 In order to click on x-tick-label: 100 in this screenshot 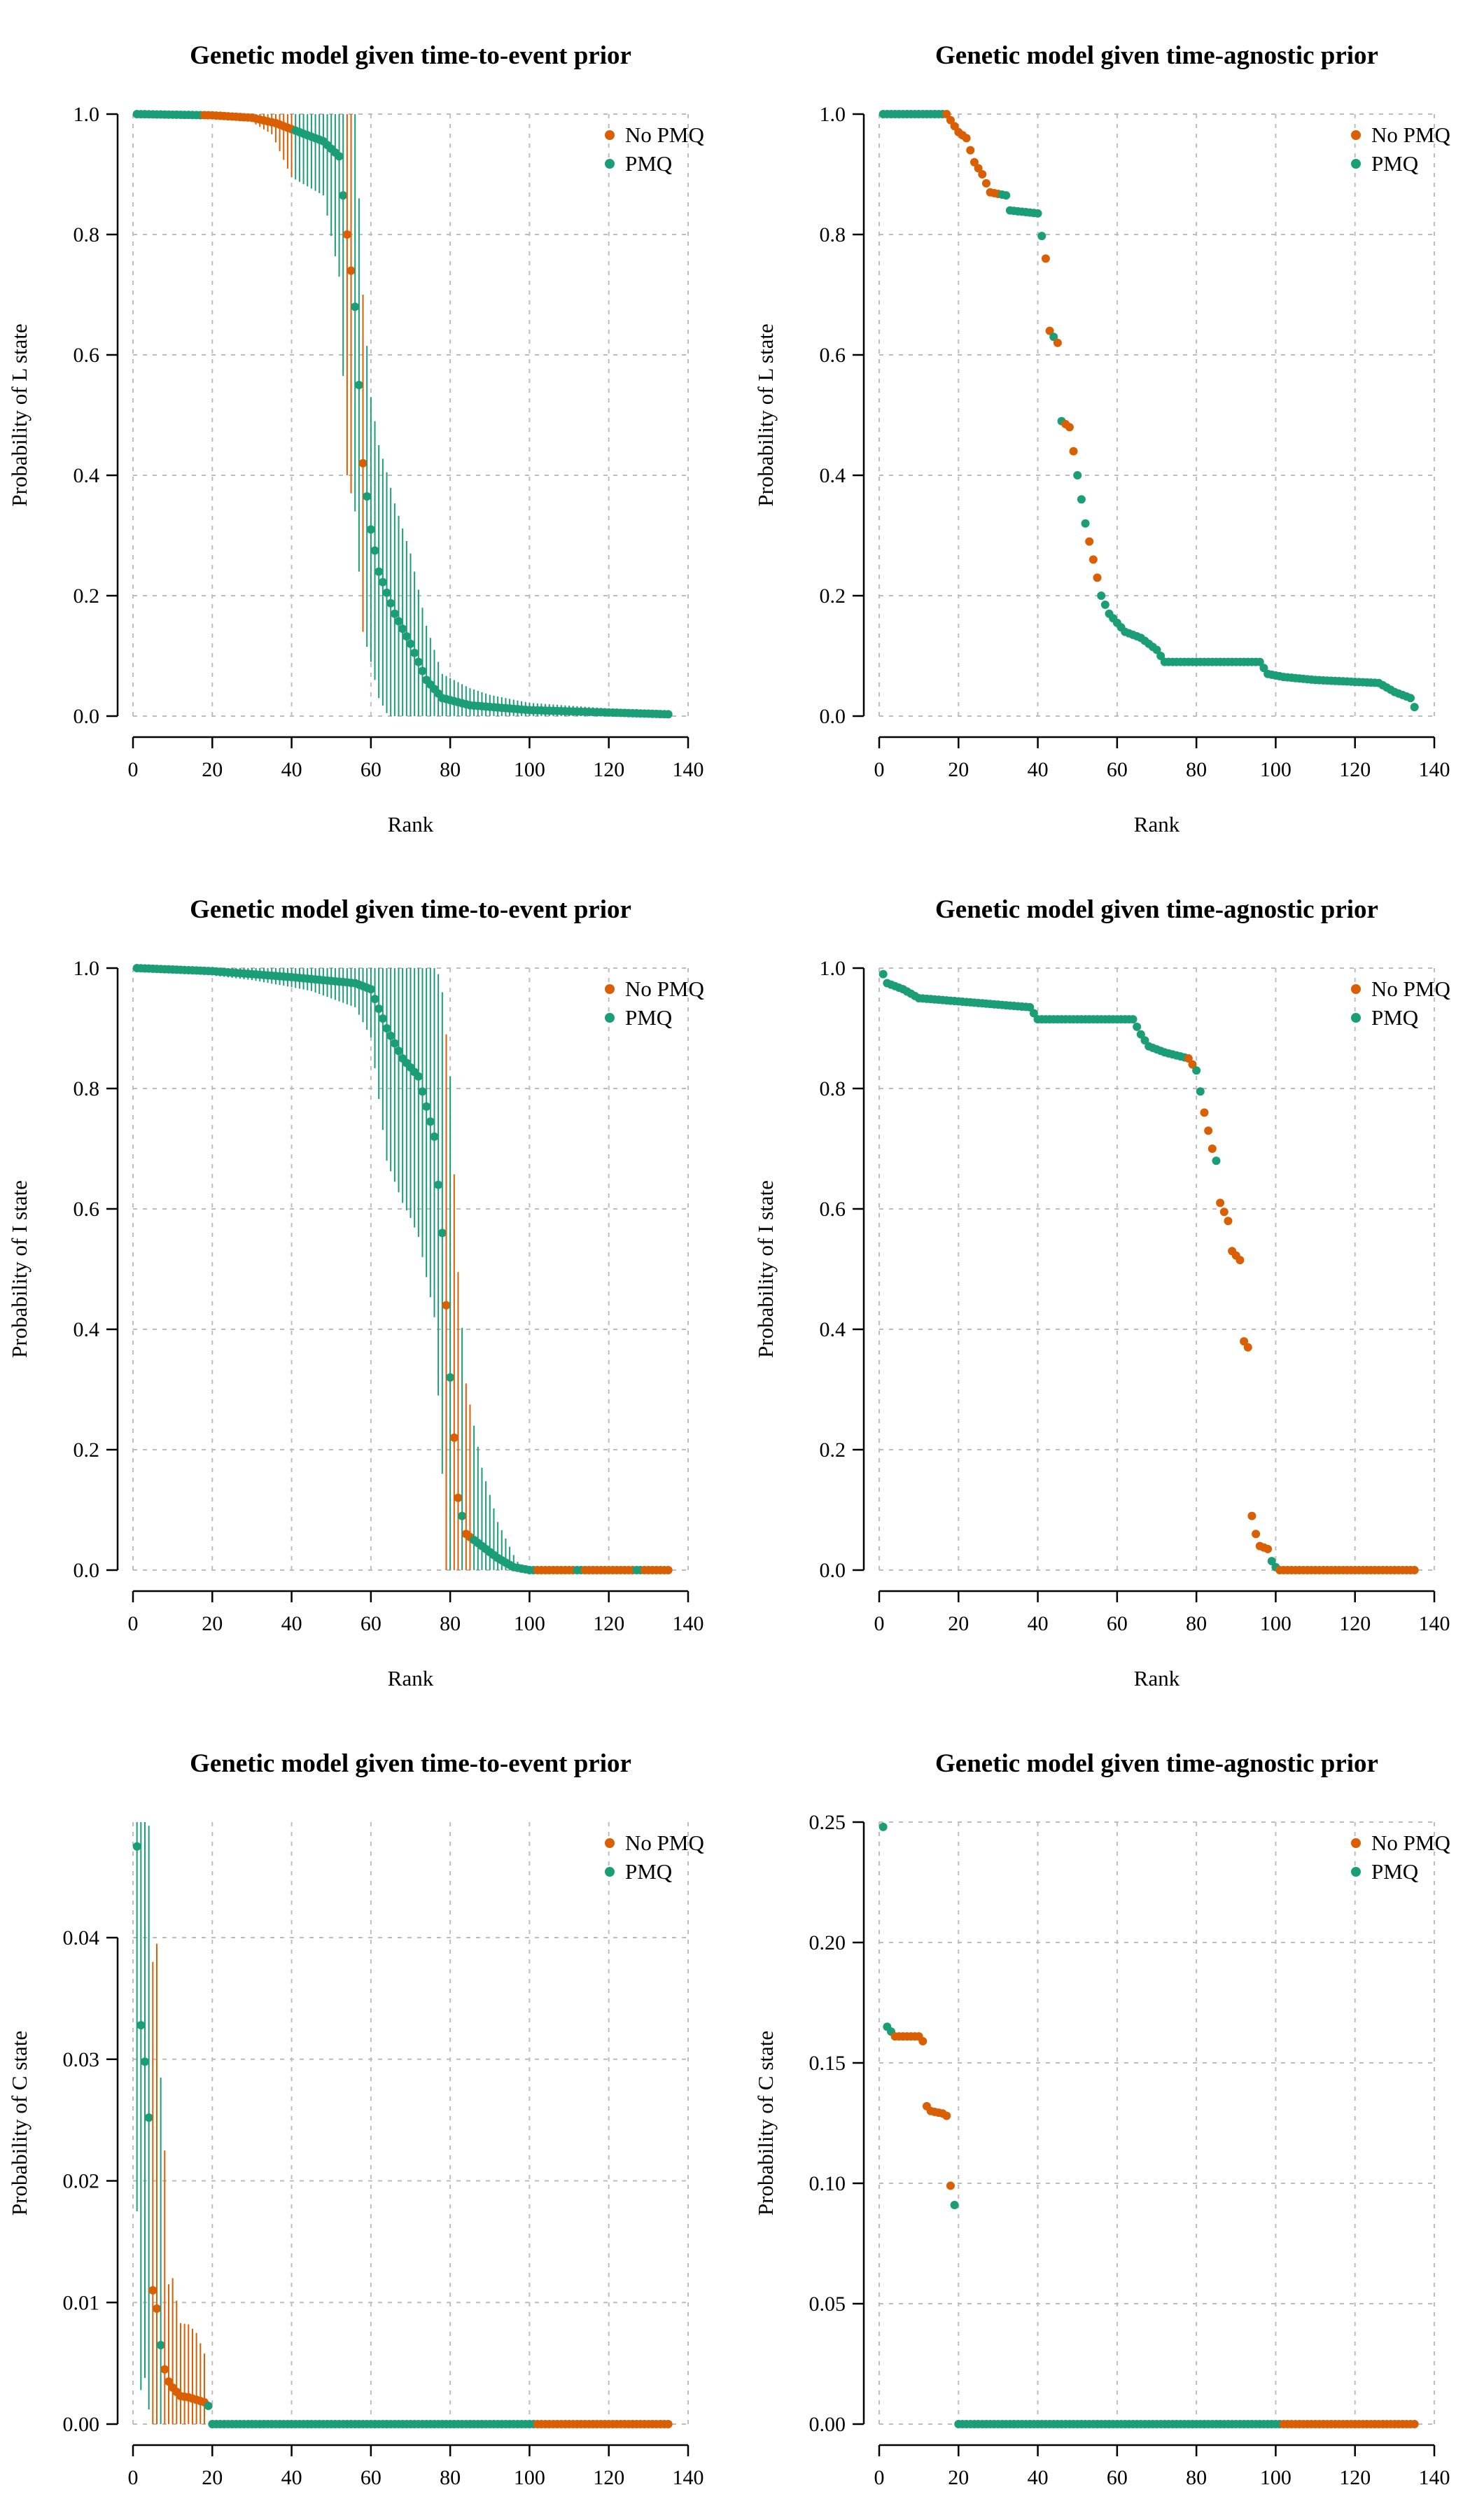, I will do `click(1276, 2477)`.